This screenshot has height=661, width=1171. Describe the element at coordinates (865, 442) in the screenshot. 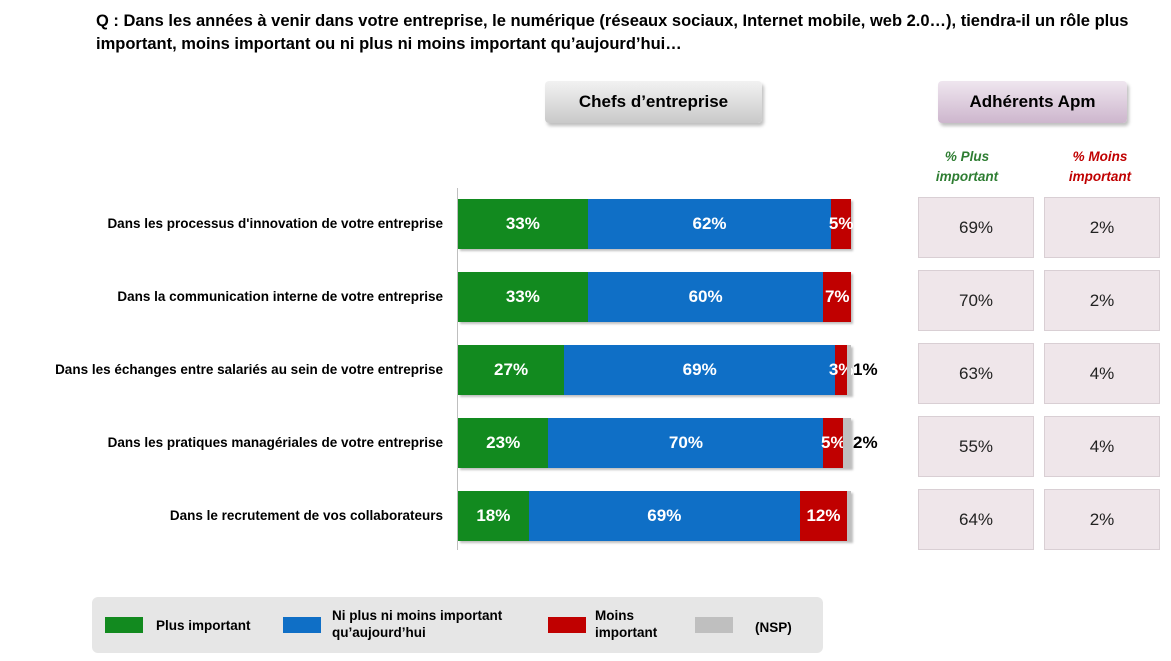

I see `nsp-value-label: 2%` at that location.